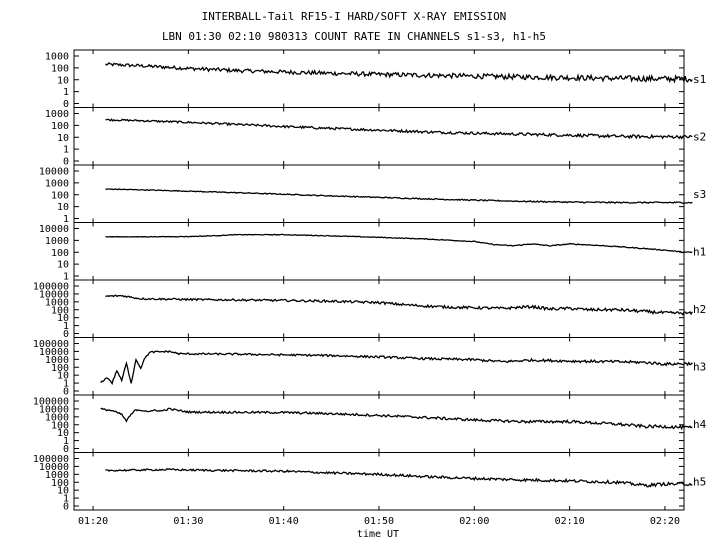  I want to click on x-tick-label: 02:20, so click(665, 521).